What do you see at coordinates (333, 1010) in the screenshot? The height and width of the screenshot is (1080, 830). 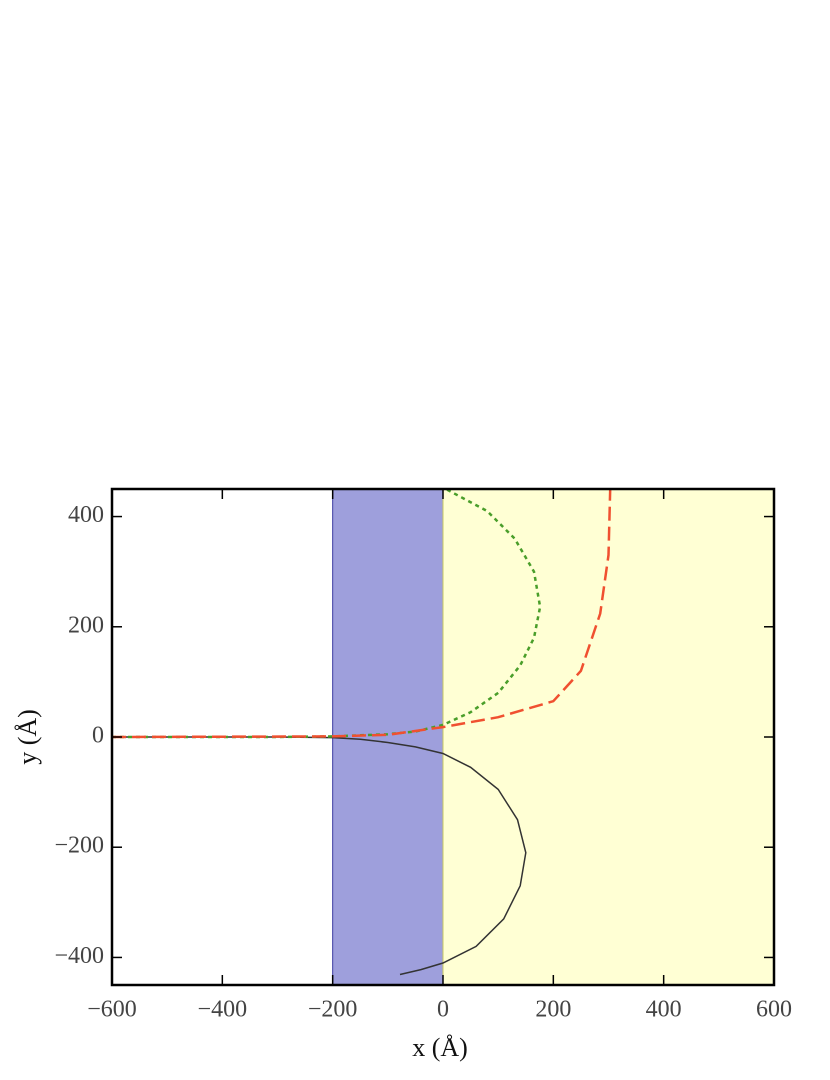 I see `x-tick-label: −200` at bounding box center [333, 1010].